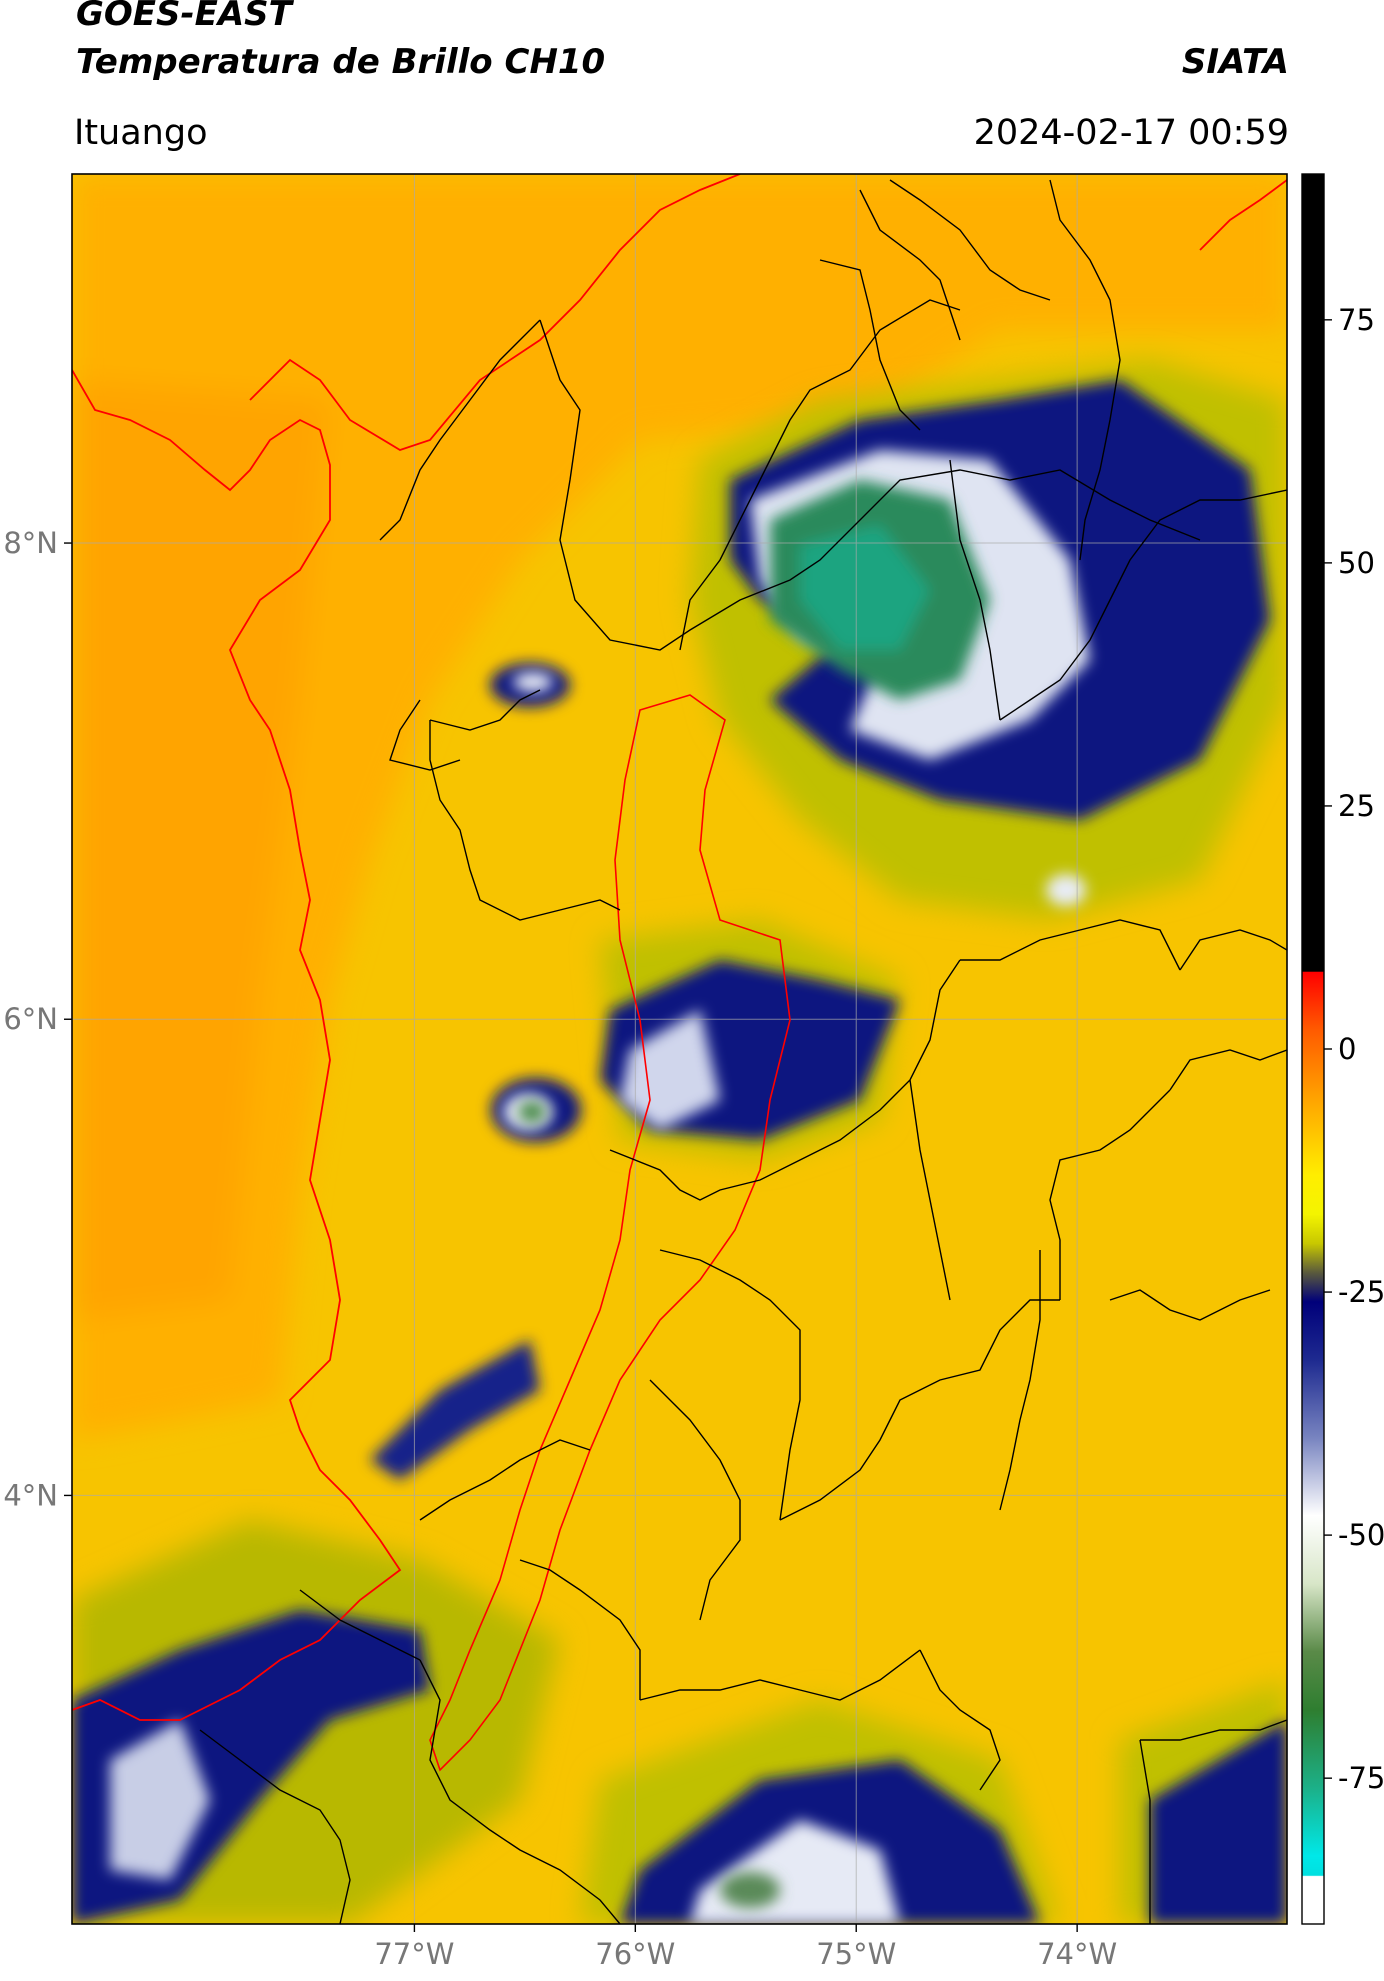  I want to click on lat-tick-label: 6°N, so click(30, 1019).